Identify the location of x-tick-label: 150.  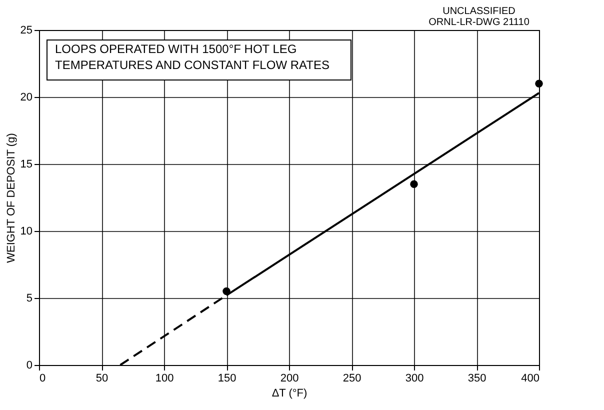
(227, 378).